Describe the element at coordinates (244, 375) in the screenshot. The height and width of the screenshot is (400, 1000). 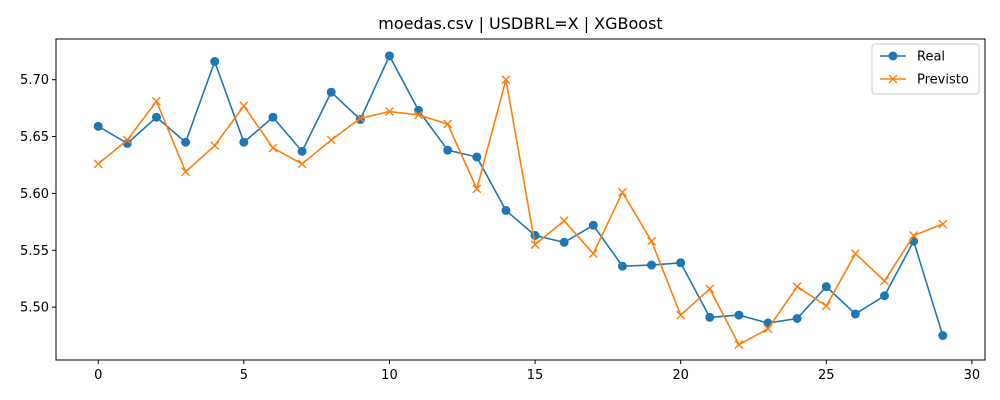
I see `x-tick-label: 5` at that location.